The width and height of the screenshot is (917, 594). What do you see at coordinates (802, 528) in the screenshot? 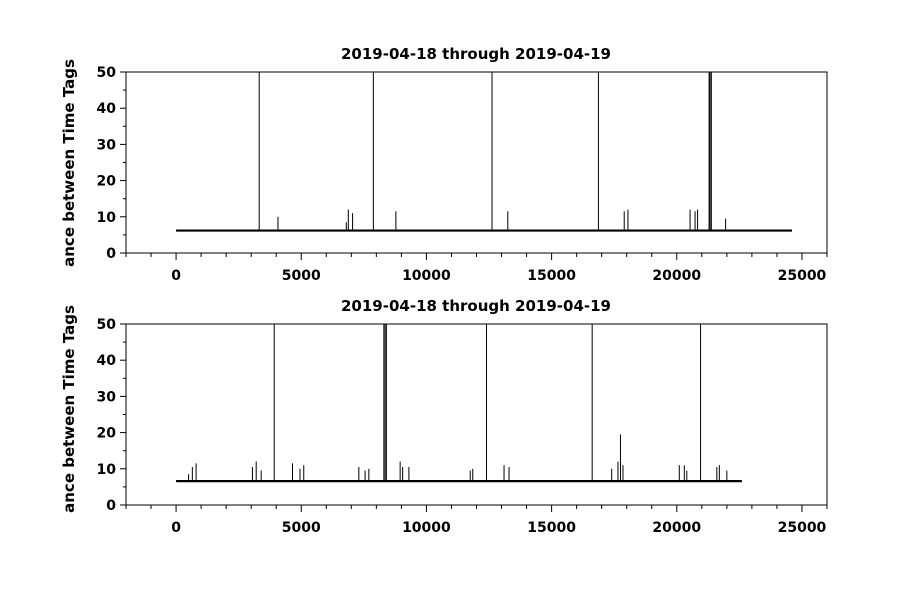
I see `bottom-plot-x-tick-label: 25000` at bounding box center [802, 528].